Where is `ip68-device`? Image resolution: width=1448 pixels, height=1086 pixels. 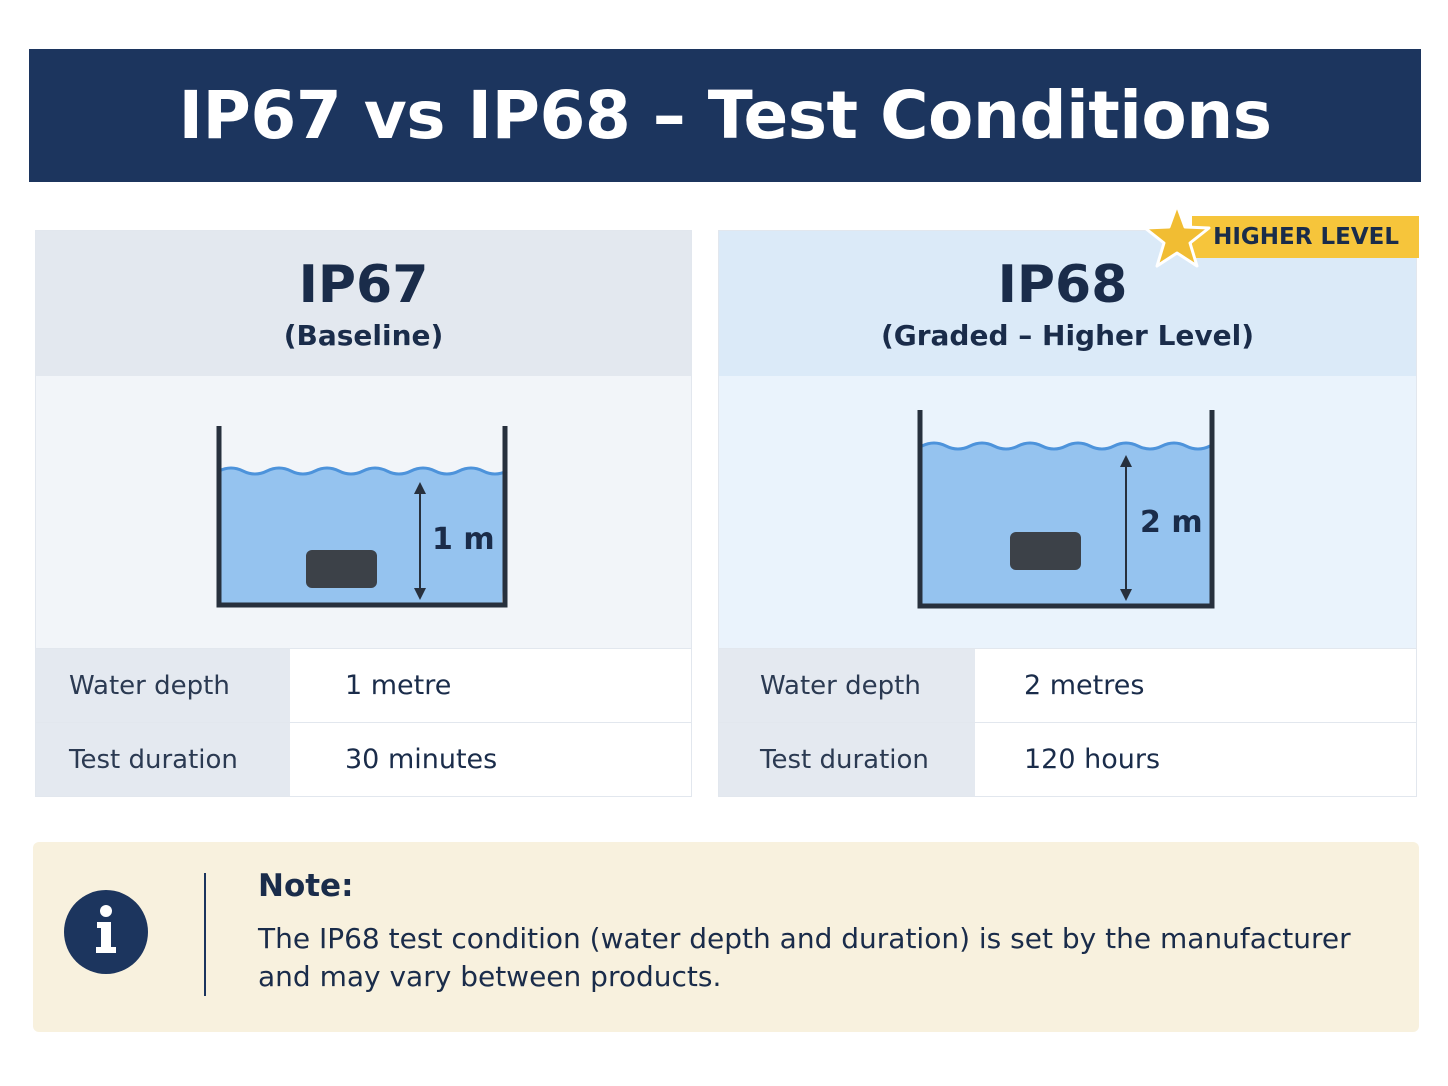
ip68-device is located at coordinates (1045, 551).